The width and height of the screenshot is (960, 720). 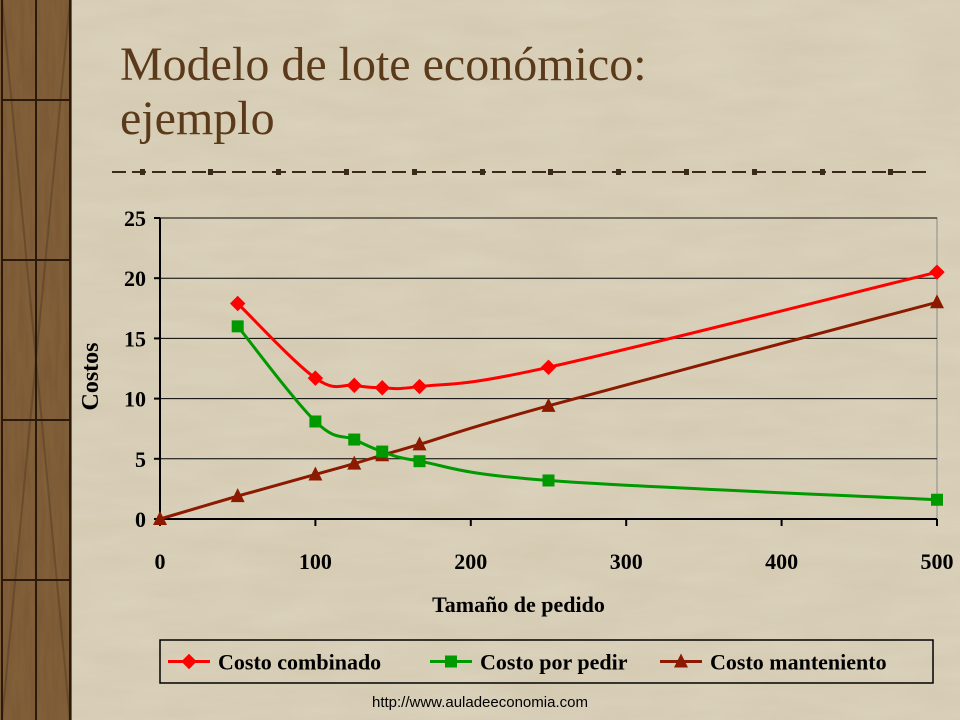 I want to click on y-axis-label: Costos, so click(x=91, y=376).